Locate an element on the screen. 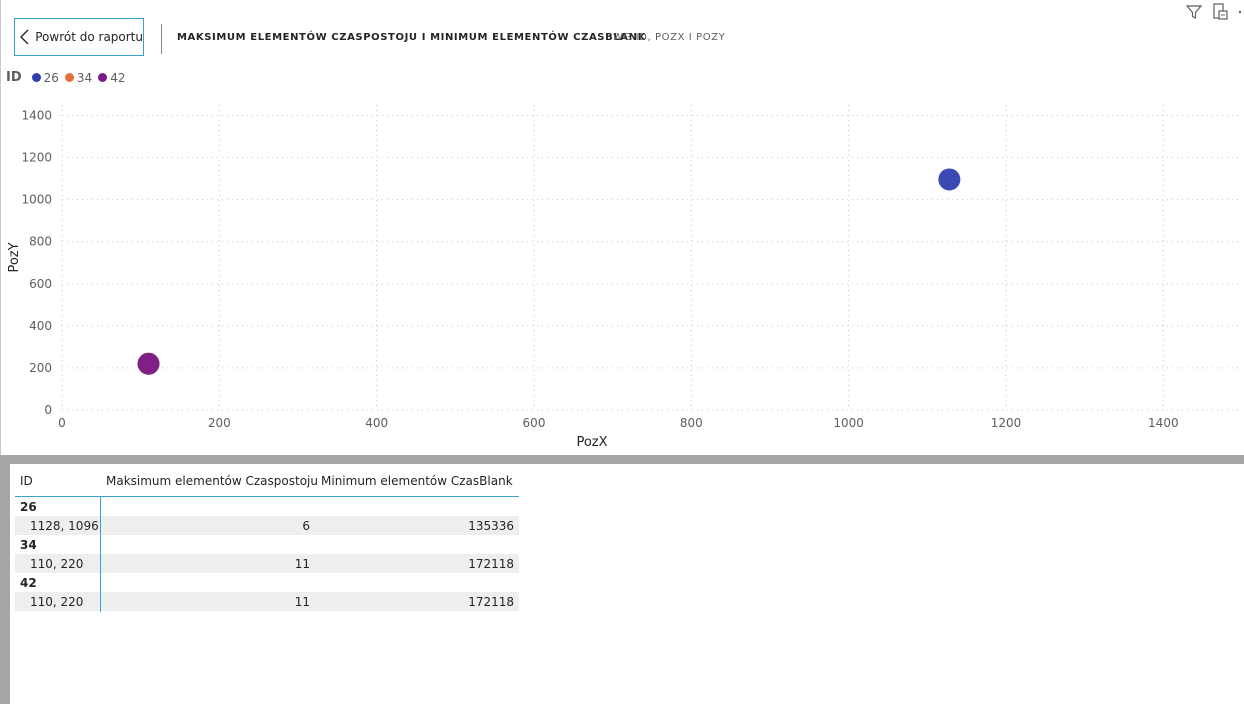 This screenshot has width=1244, height=704. y-axis-title: PozY is located at coordinates (14, 257).